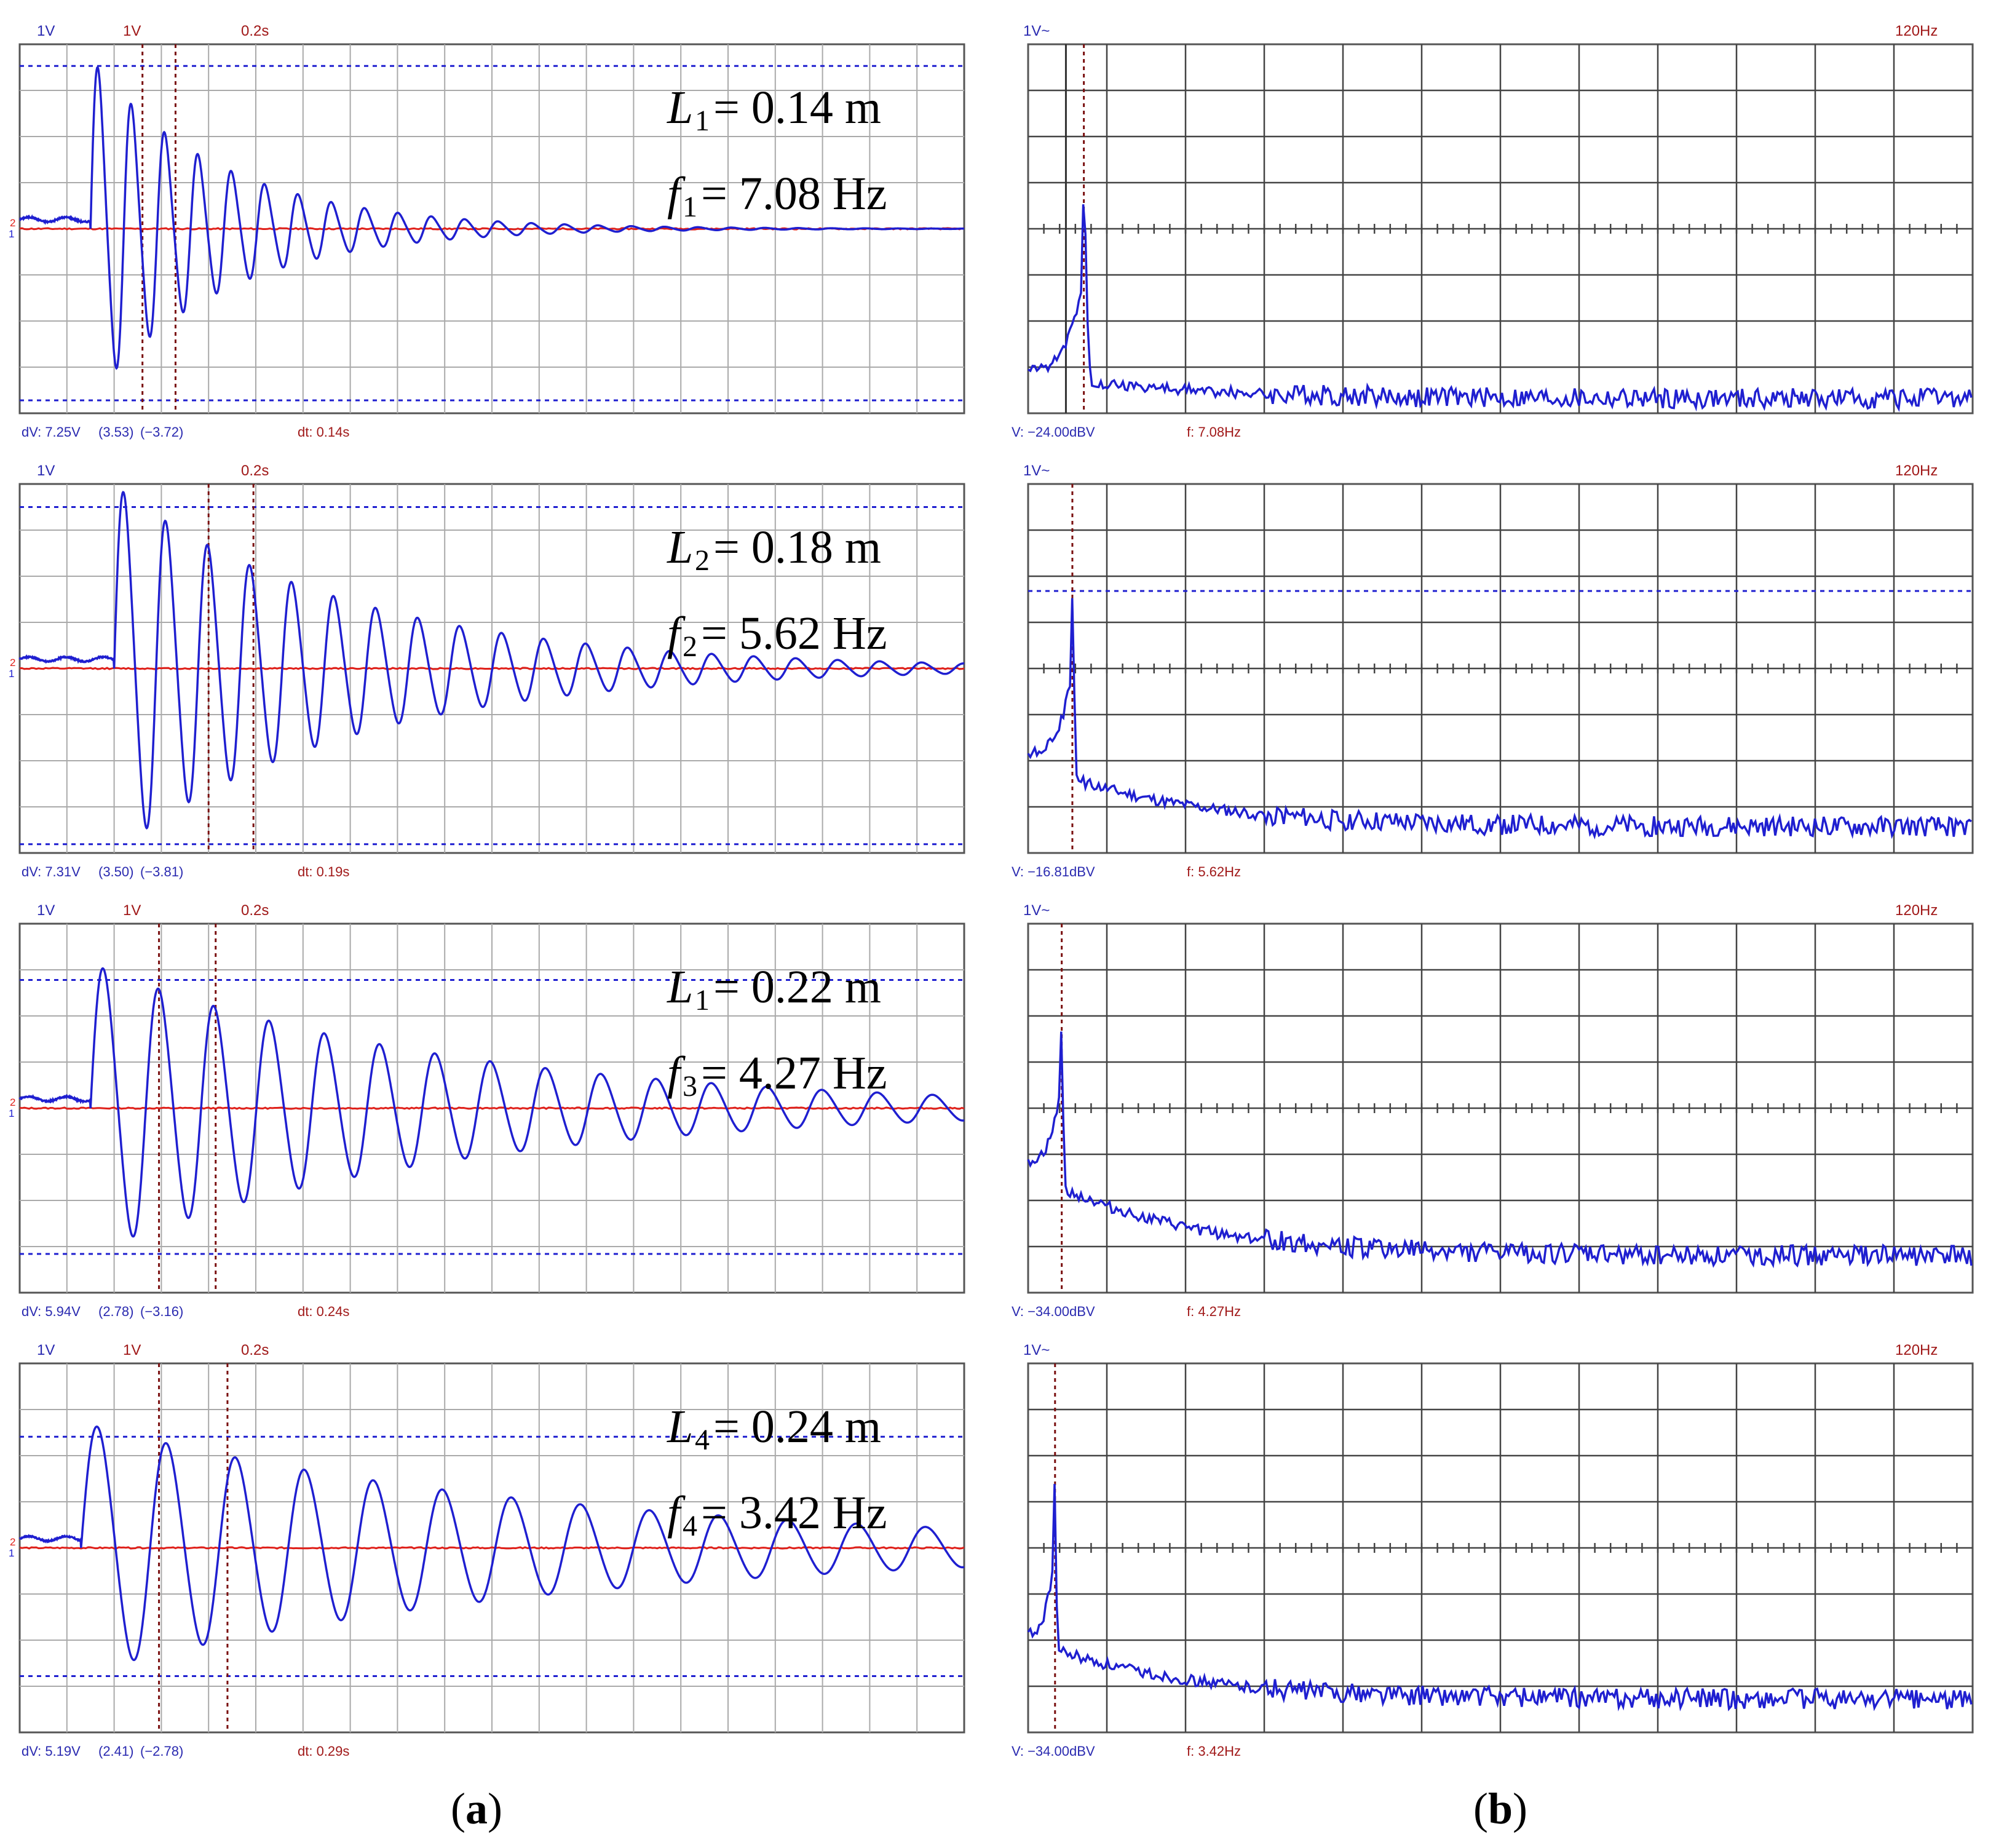  I want to click on reference-trace, so click(492, 1108).